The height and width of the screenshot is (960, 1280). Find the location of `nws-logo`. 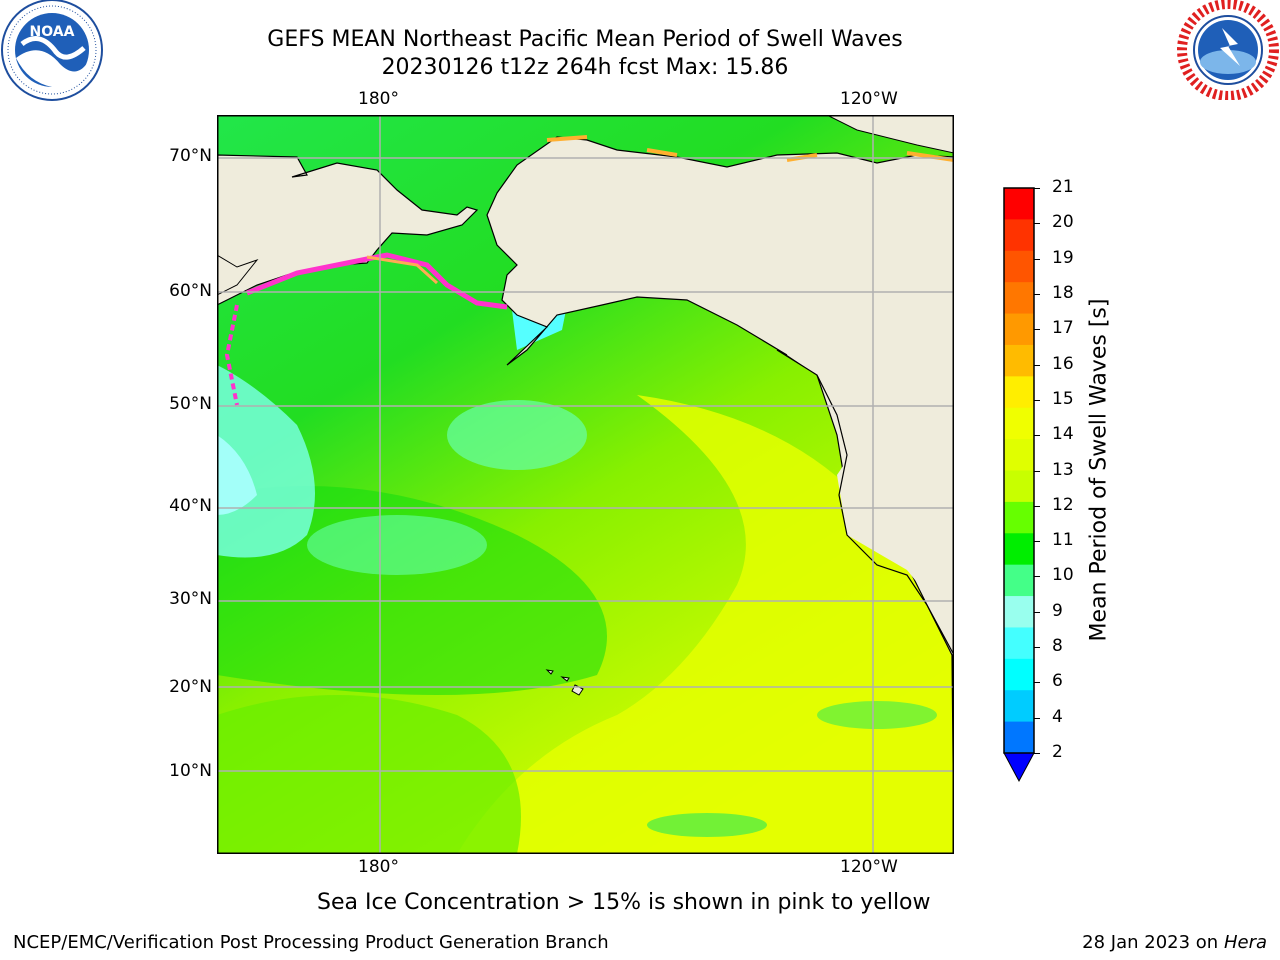

nws-logo is located at coordinates (1228, 50).